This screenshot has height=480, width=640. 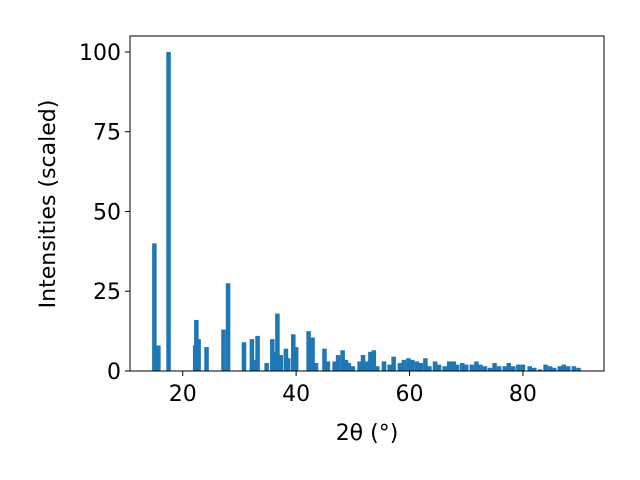 What do you see at coordinates (296, 394) in the screenshot?
I see `x-tick-label: 40` at bounding box center [296, 394].